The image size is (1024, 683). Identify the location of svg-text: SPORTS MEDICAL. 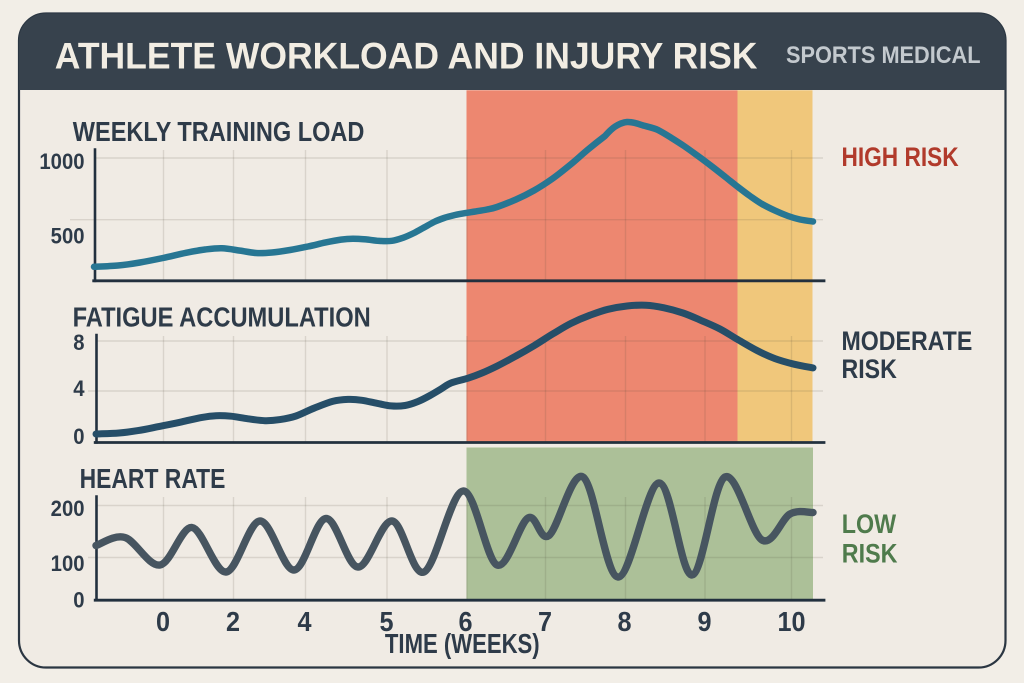
(883, 54).